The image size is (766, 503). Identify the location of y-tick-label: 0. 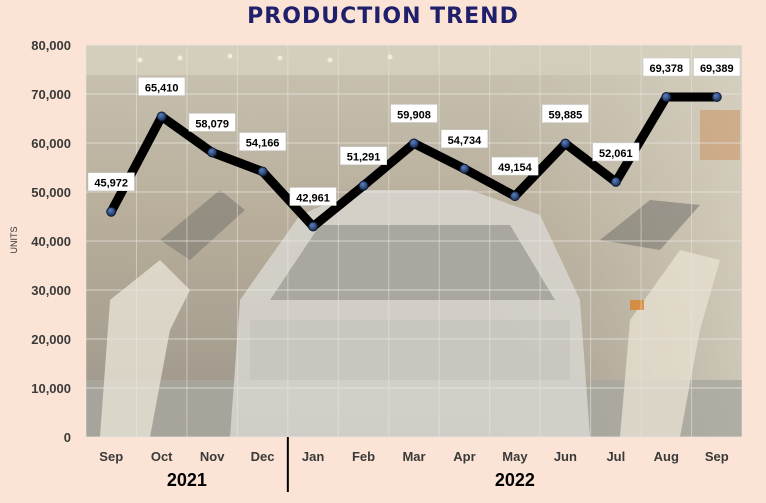
(67, 437).